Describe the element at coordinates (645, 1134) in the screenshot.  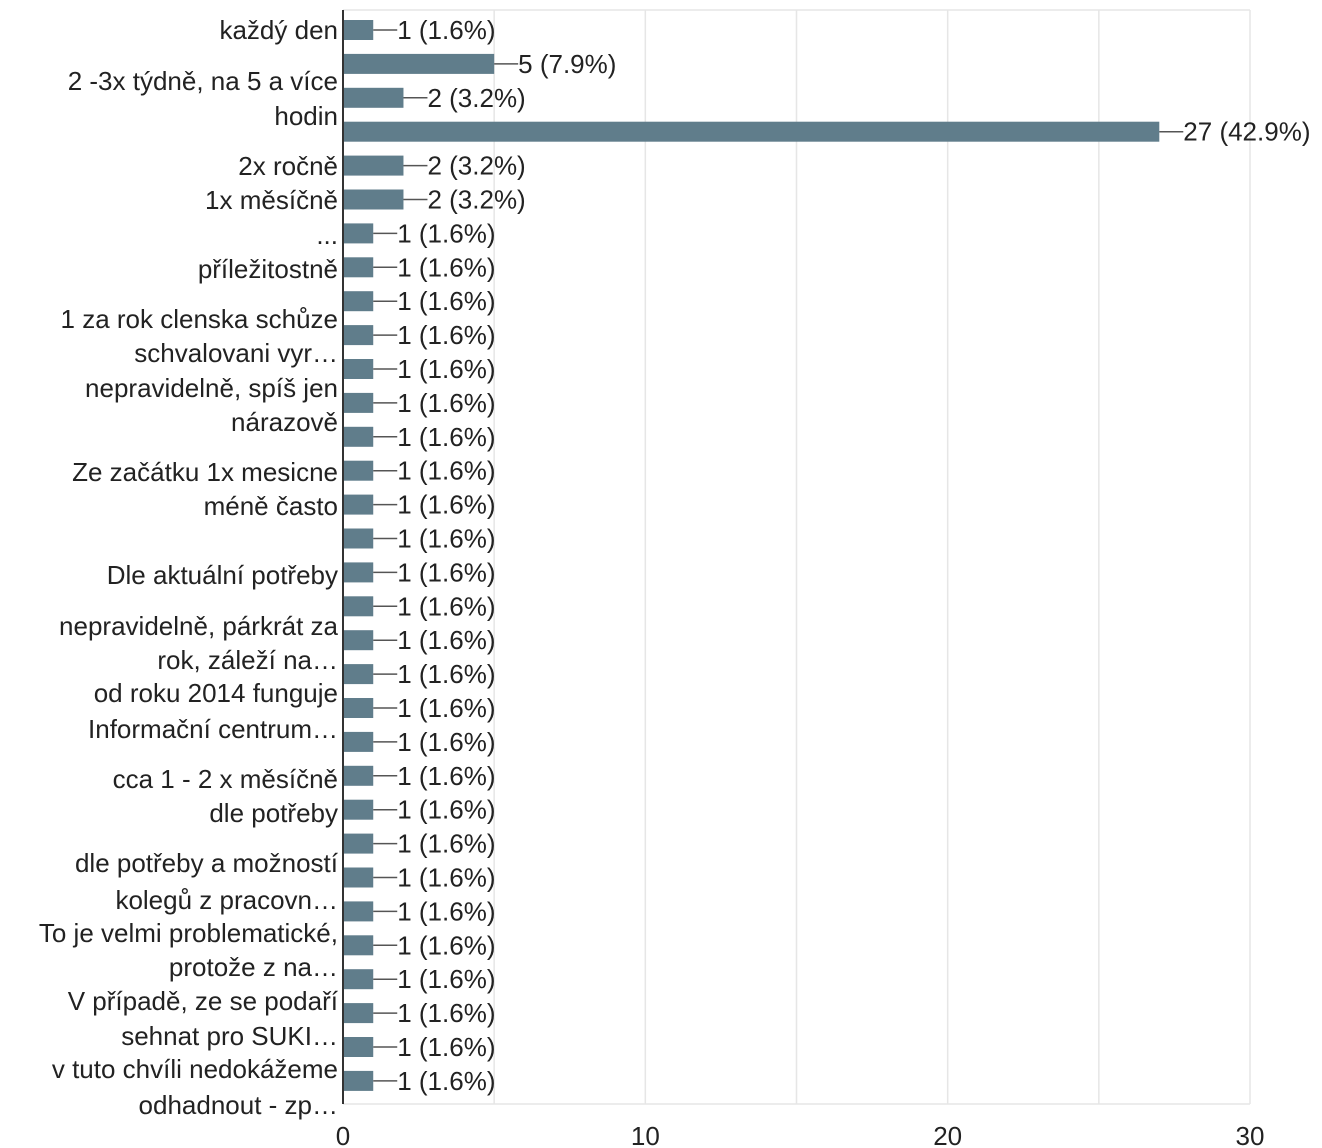
I see `x-tick-label: 10` at that location.